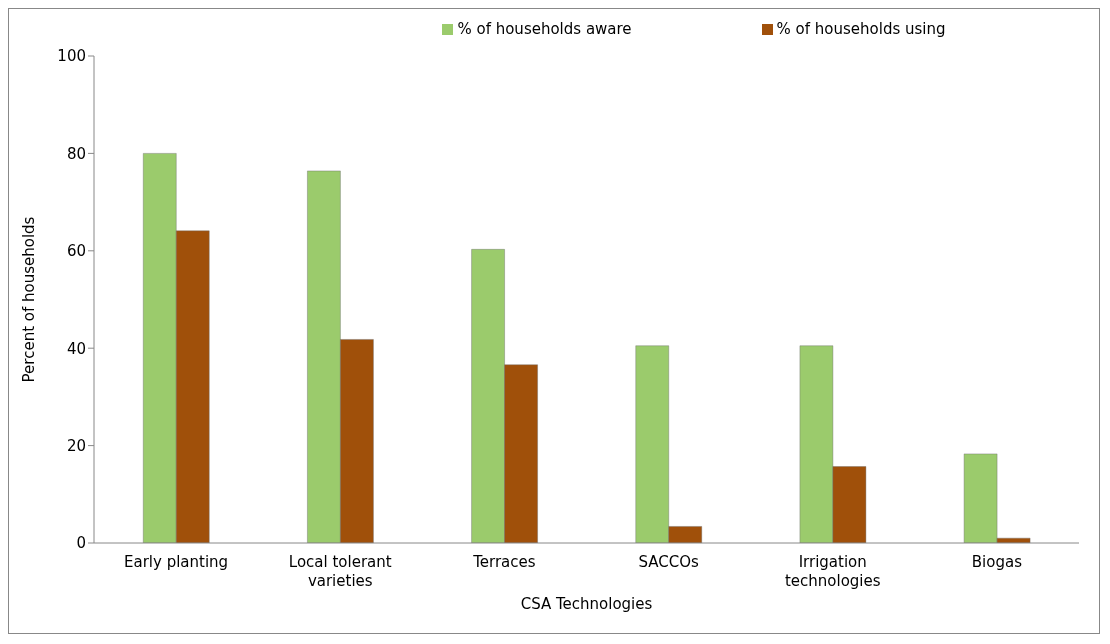 The height and width of the screenshot is (644, 1110). What do you see at coordinates (76, 251) in the screenshot?
I see `y-tick-label: 60` at bounding box center [76, 251].